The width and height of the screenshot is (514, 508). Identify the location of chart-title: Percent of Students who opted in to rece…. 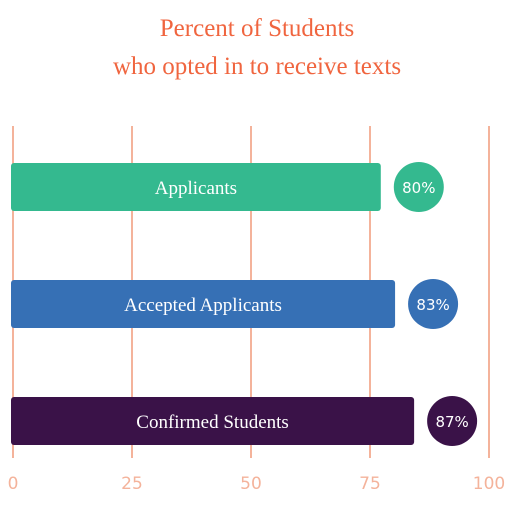
(257, 48).